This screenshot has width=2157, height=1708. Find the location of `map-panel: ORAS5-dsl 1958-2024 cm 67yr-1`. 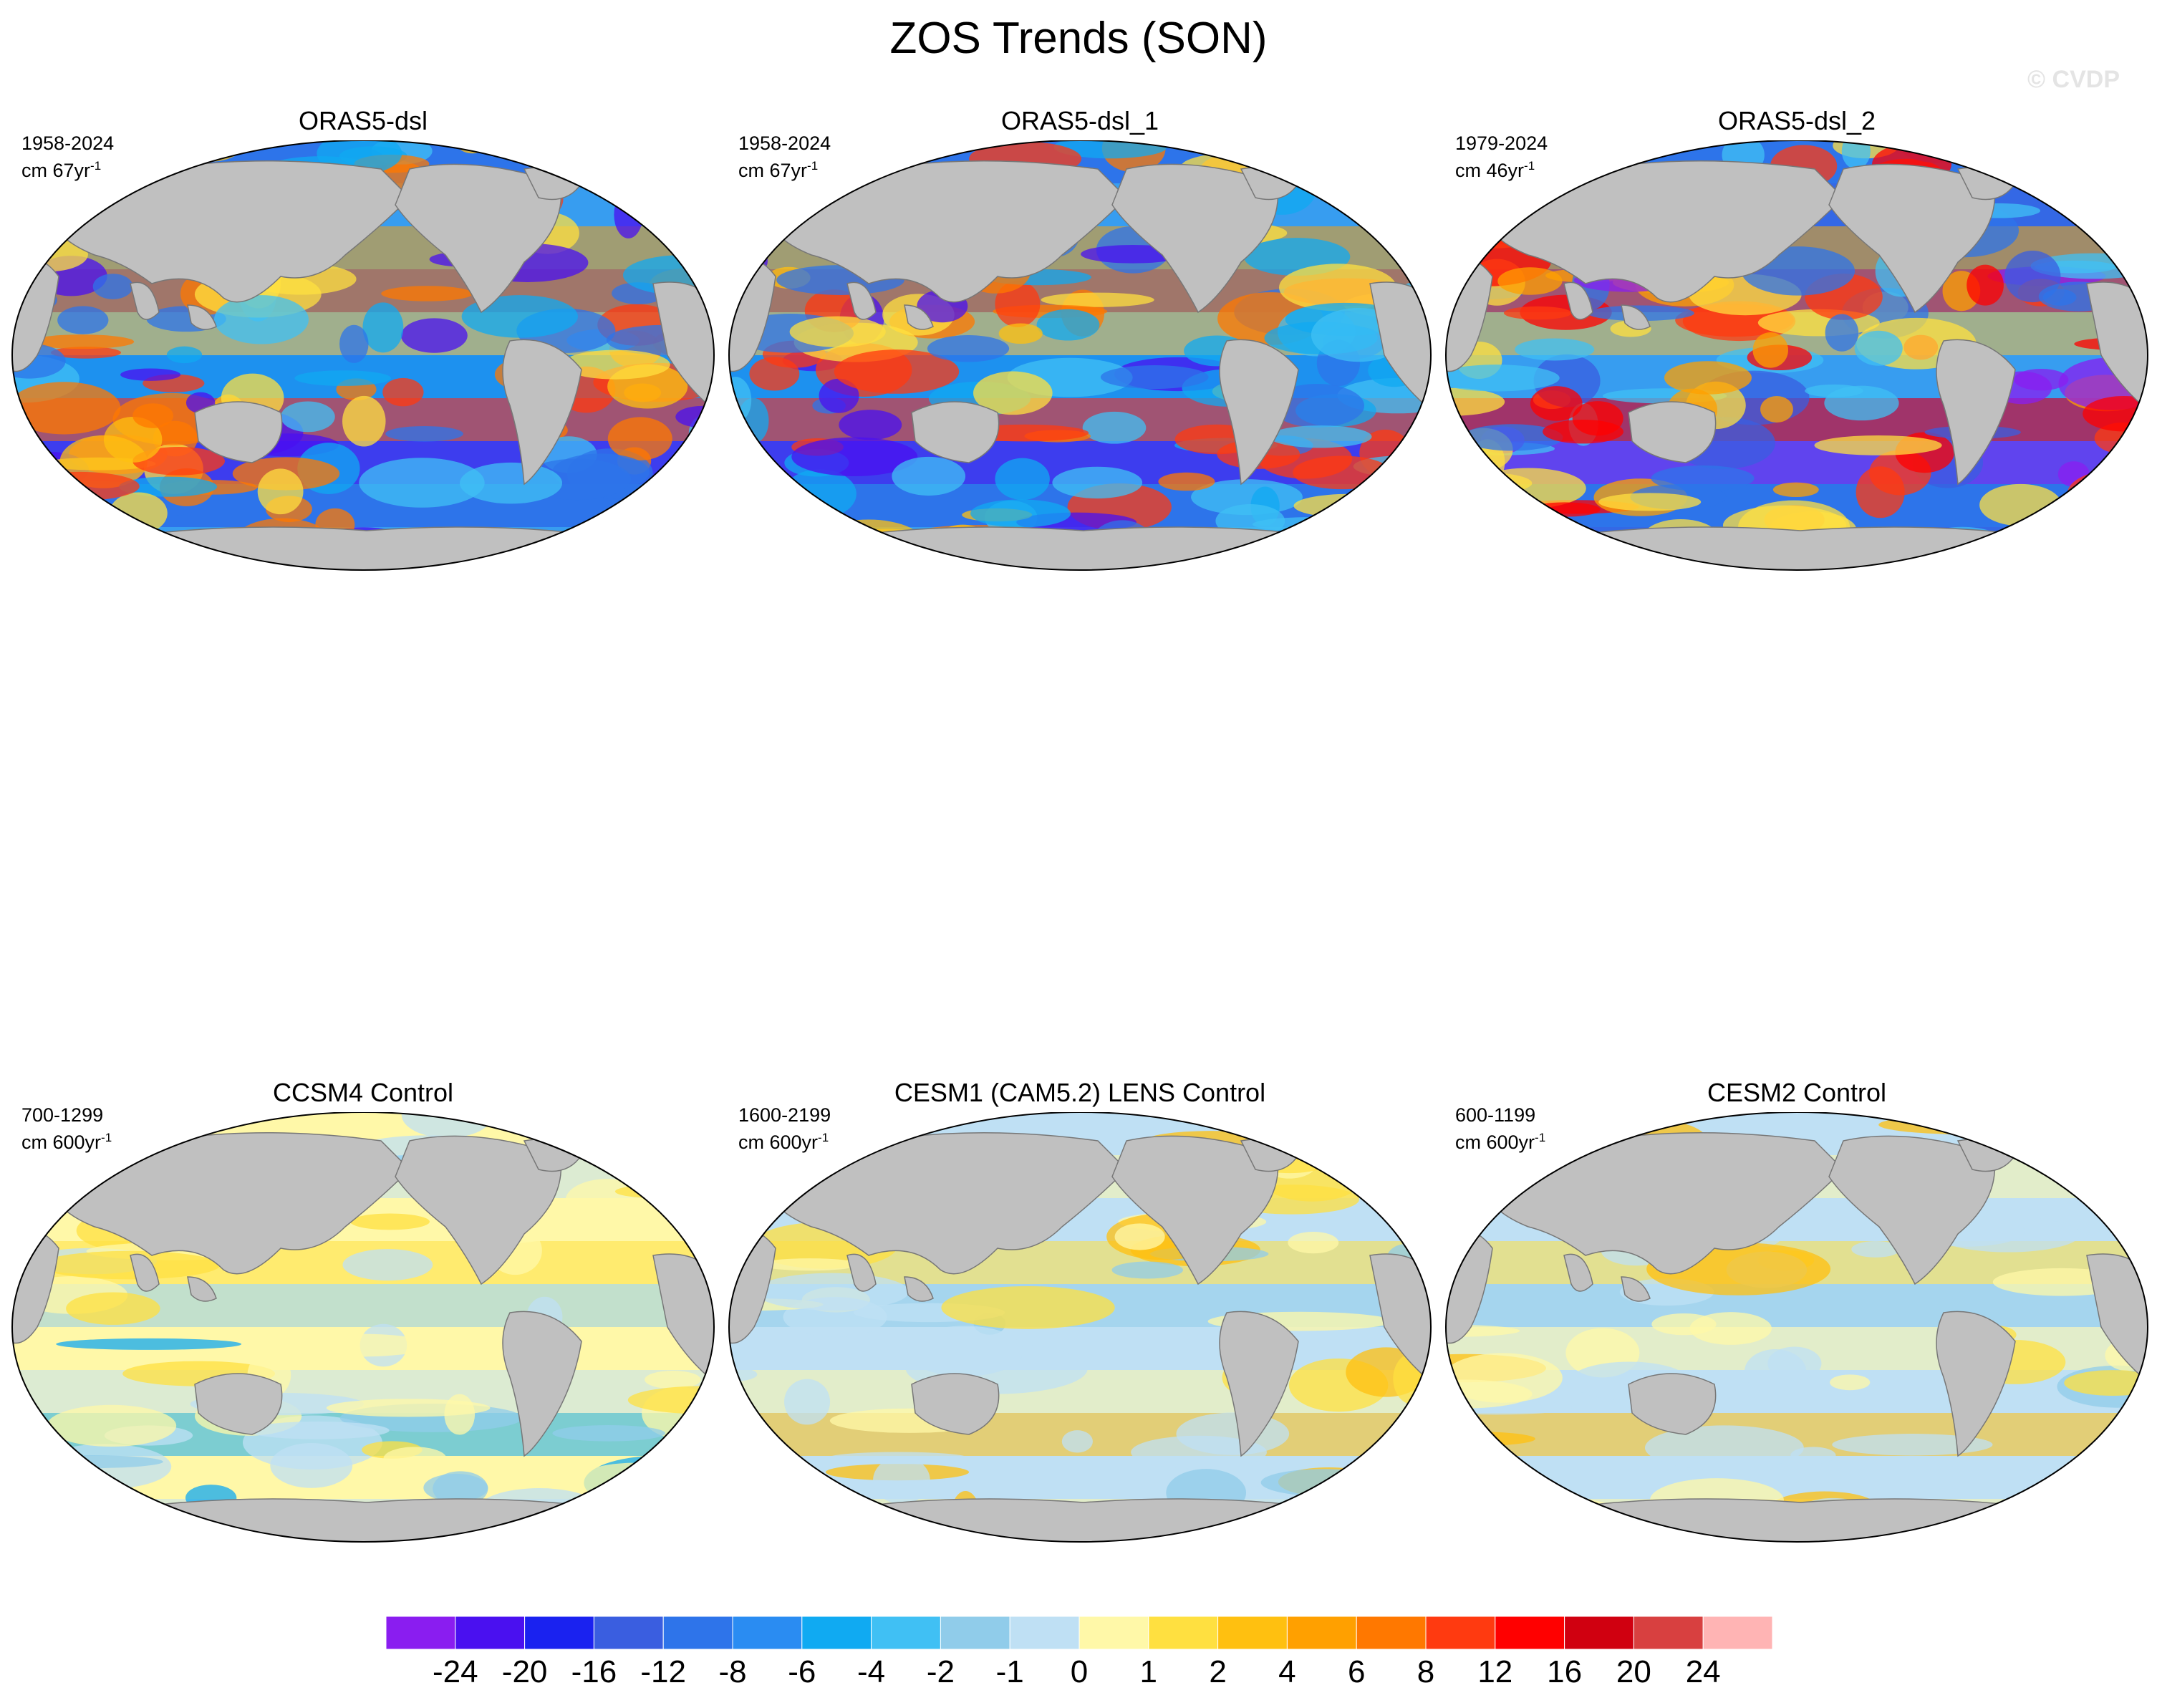

map-panel: ORAS5-dsl 1958-2024 cm 67yr-1 is located at coordinates (363, 338).